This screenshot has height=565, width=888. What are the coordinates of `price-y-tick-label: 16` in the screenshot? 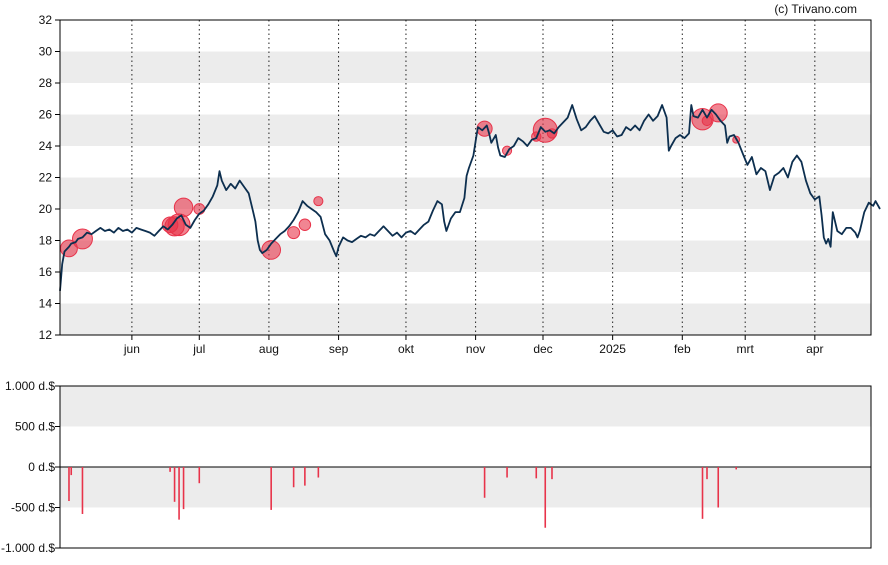 It's located at (46, 272).